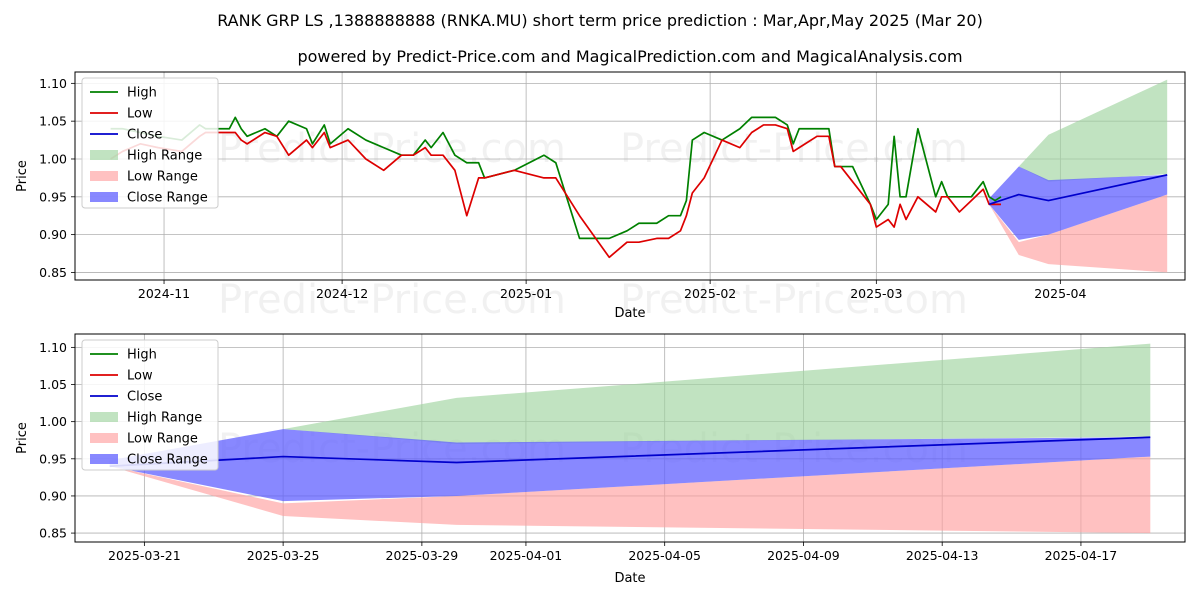 This screenshot has height=600, width=1200. I want to click on top-legend-label: Low, so click(140, 114).